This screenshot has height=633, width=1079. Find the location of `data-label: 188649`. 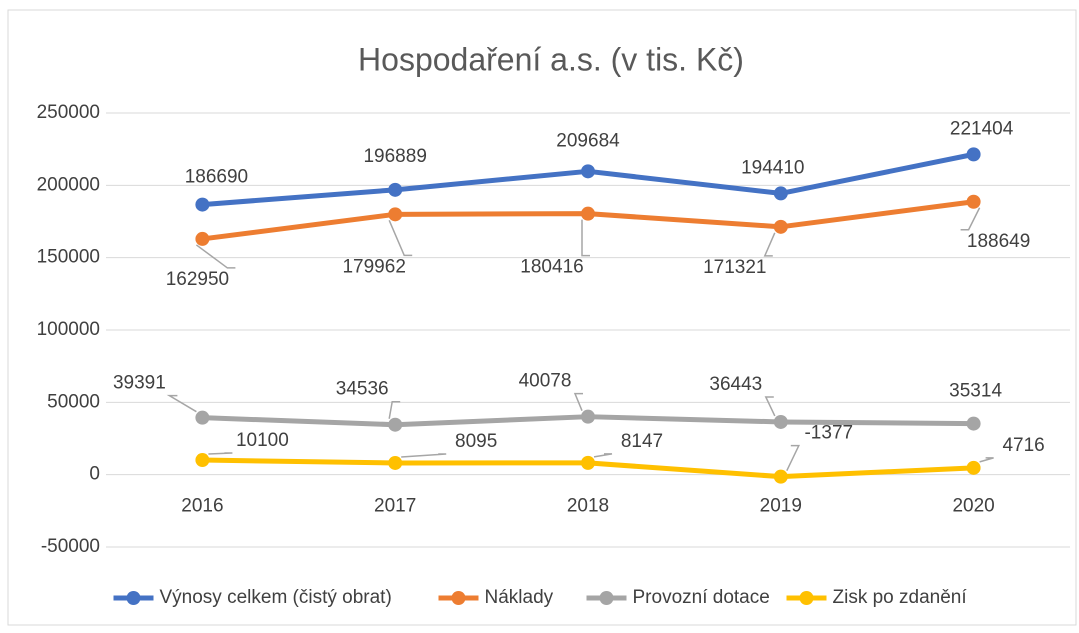

data-label: 188649 is located at coordinates (998, 241).